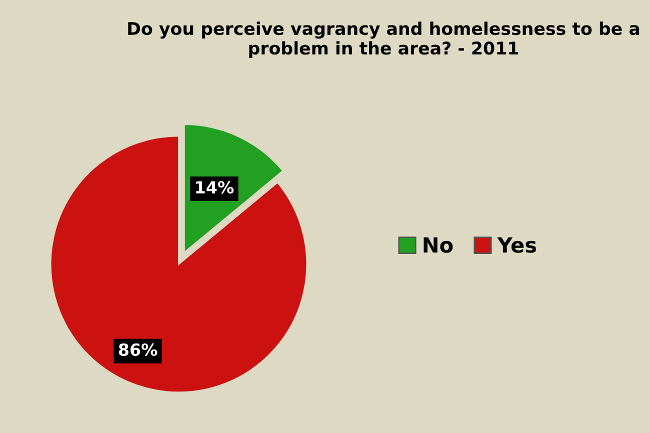  I want to click on data-label: 86%, so click(138, 349).